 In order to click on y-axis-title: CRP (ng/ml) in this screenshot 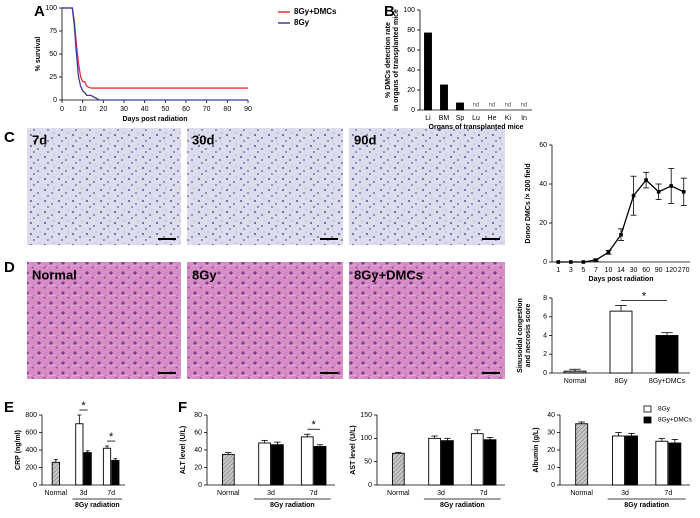, I will do `click(18, 450)`.